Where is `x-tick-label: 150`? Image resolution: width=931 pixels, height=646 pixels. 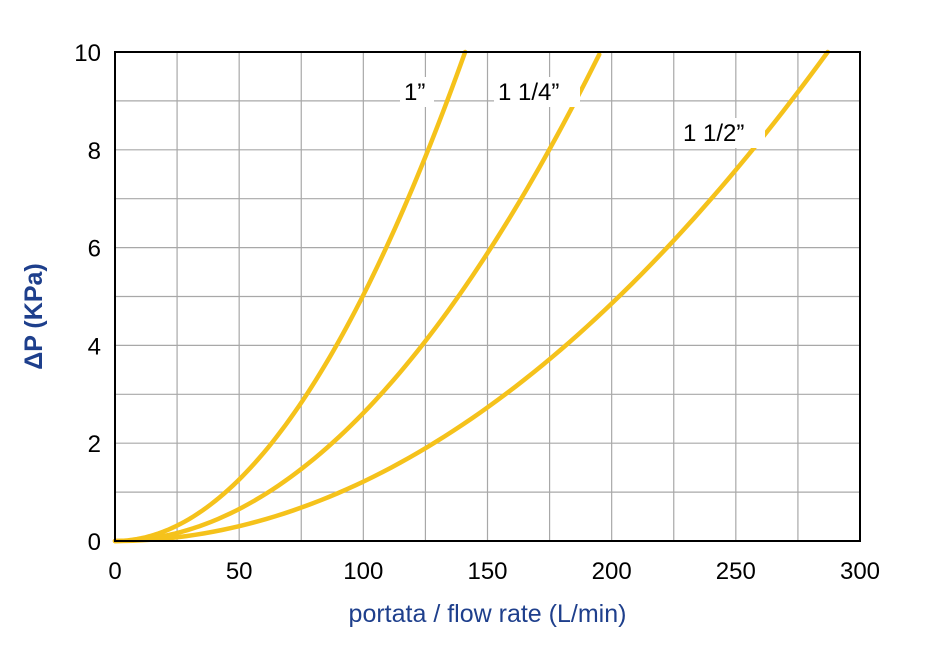
x-tick-label: 150 is located at coordinates (487, 571).